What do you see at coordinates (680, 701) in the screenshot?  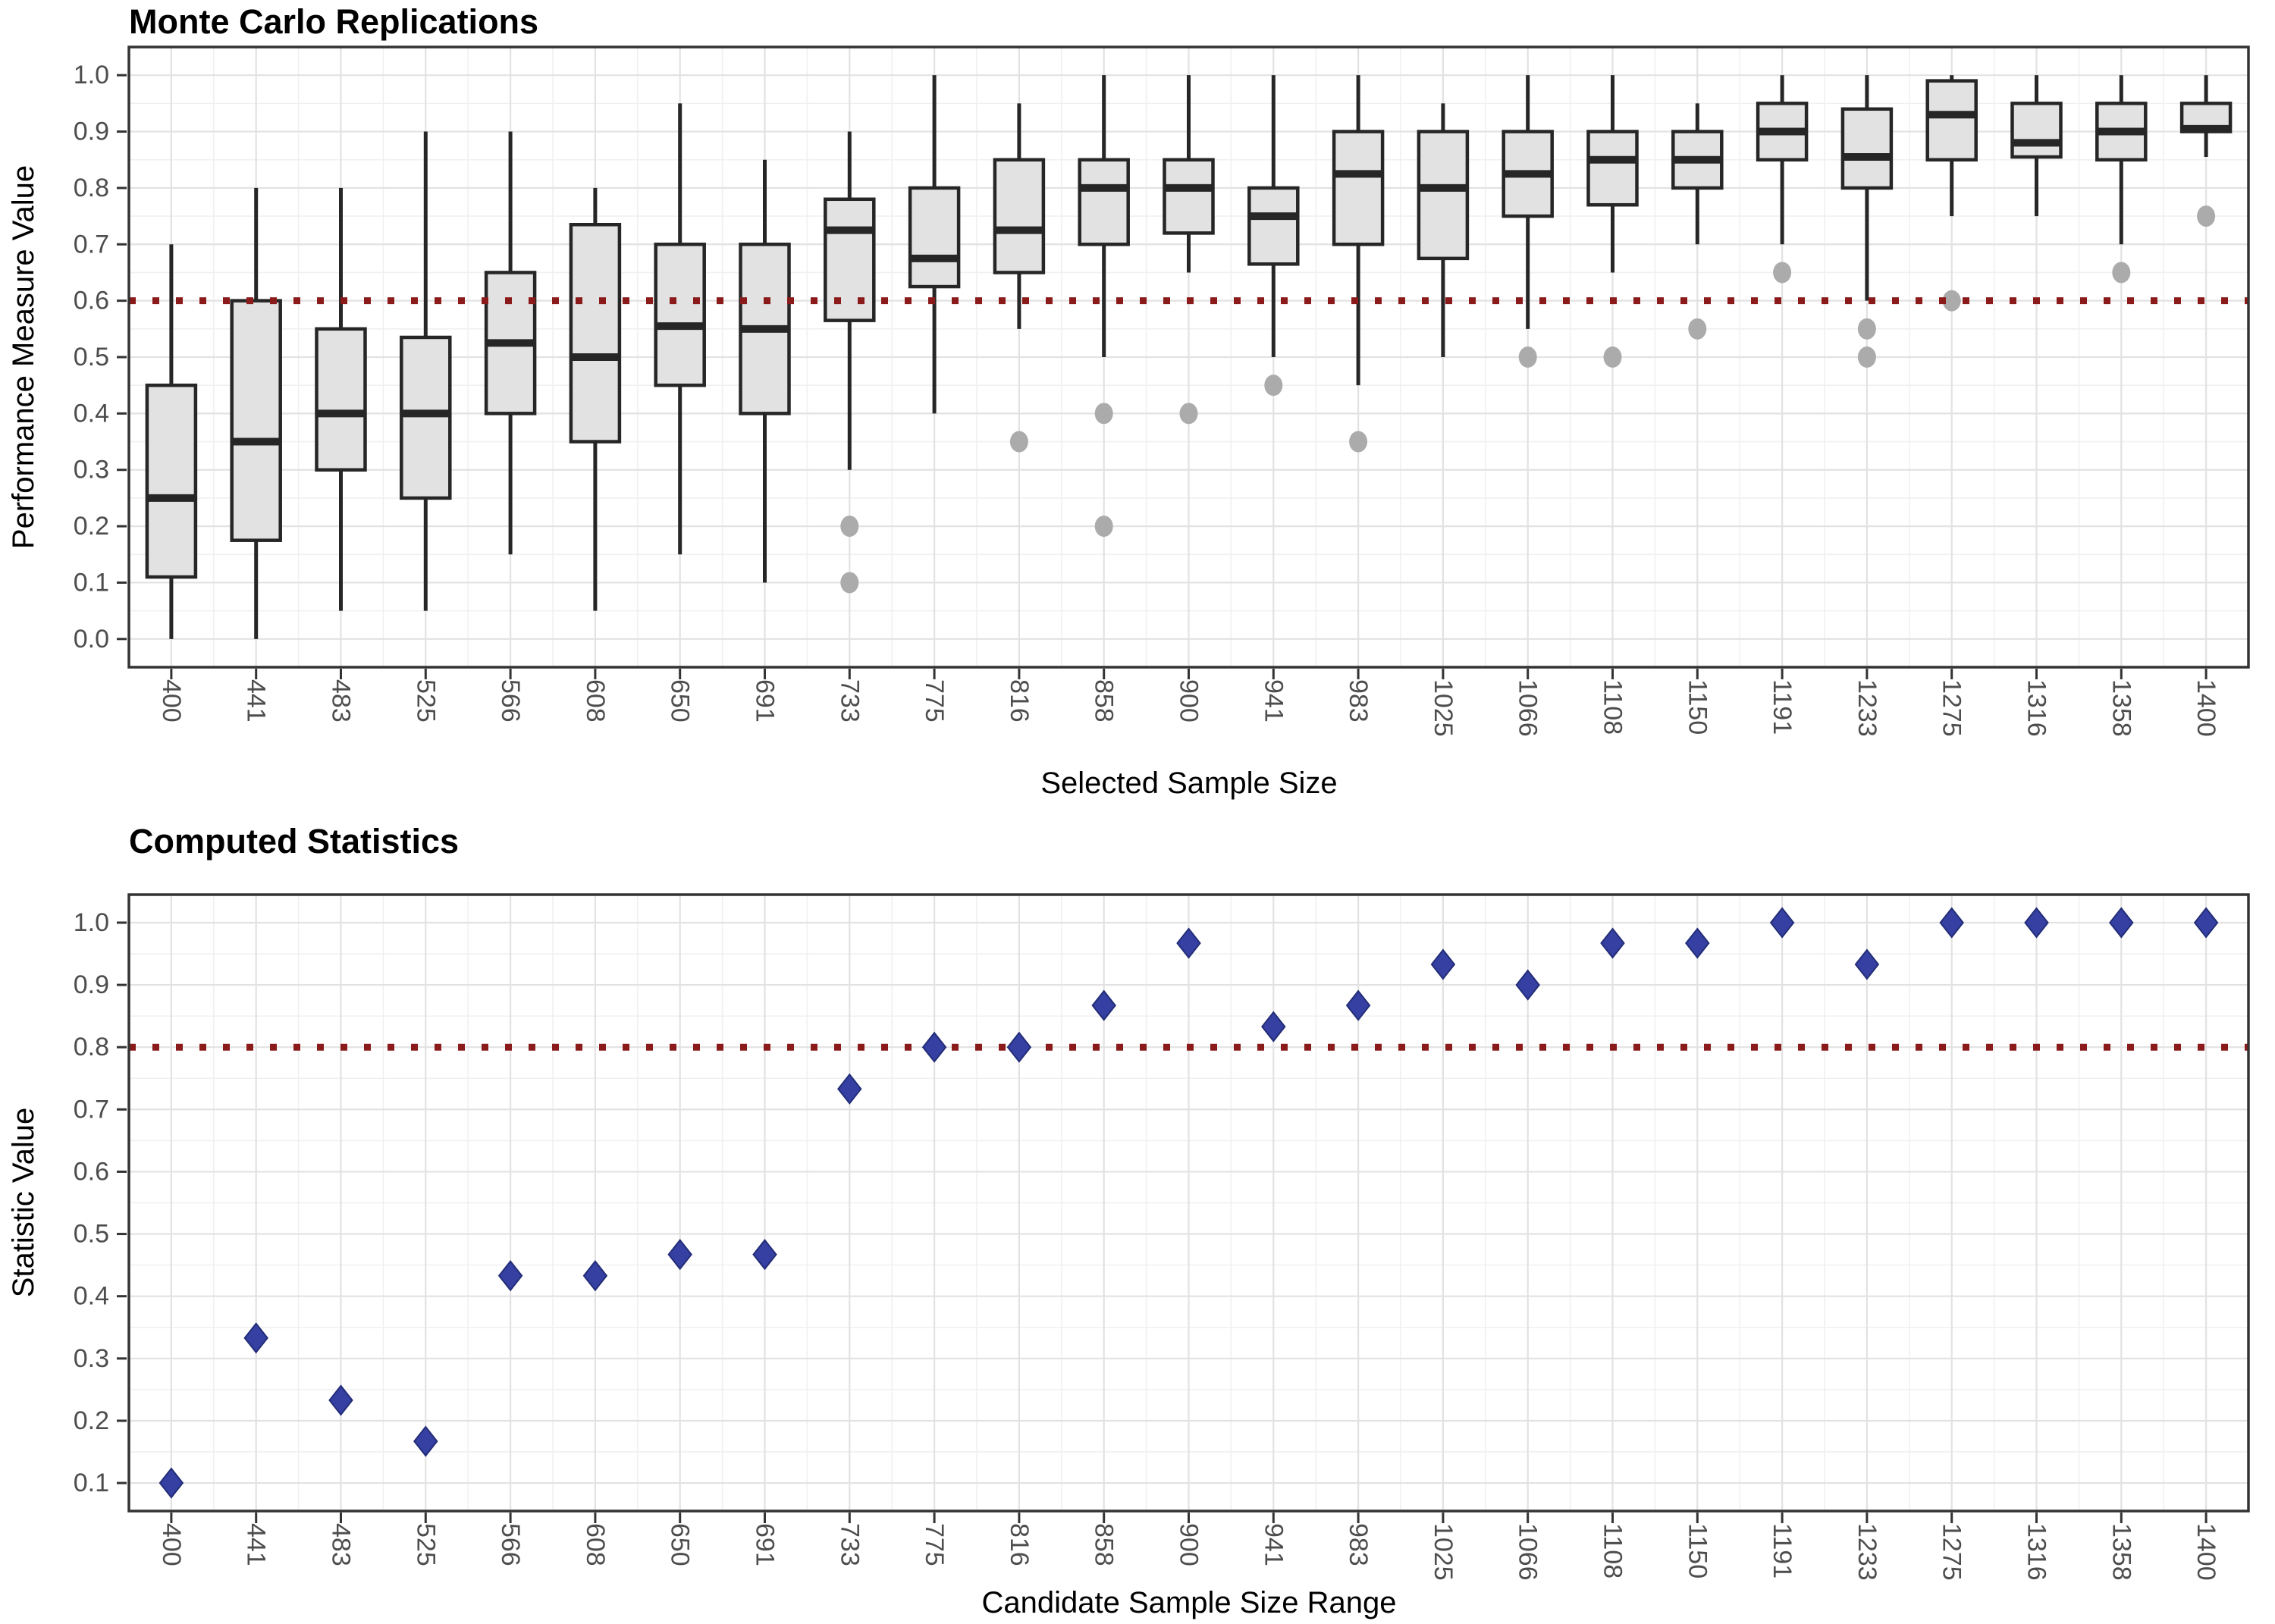 I see `x-tick-label: 650` at bounding box center [680, 701].